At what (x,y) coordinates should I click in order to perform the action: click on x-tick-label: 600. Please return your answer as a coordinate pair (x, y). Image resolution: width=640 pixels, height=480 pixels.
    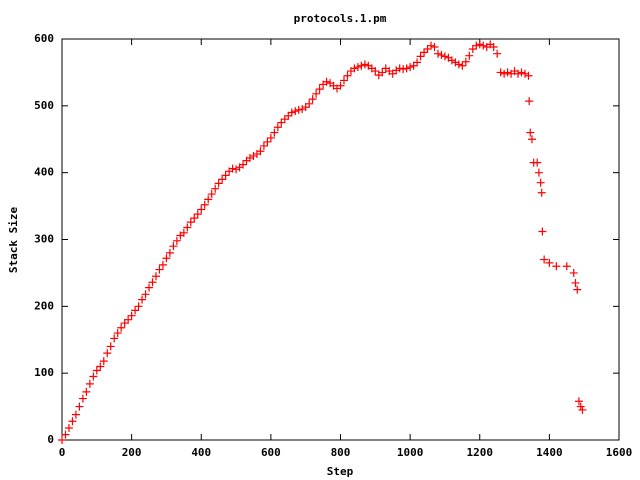
    Looking at the image, I should click on (271, 452).